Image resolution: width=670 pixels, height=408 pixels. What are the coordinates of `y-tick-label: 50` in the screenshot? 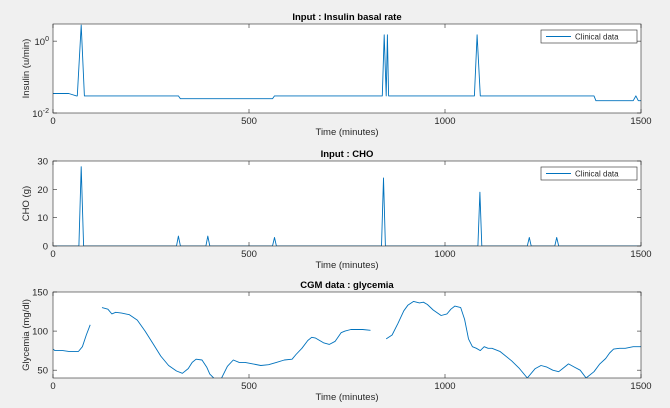 It's located at (42, 371).